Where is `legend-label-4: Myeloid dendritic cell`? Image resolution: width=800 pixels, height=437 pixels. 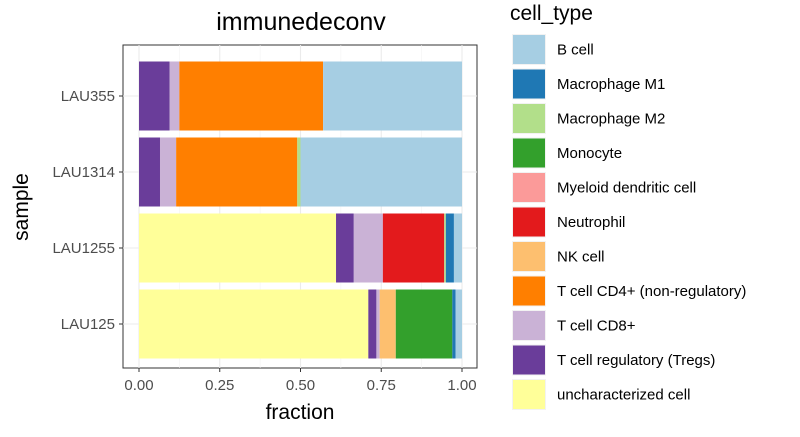 legend-label-4: Myeloid dendritic cell is located at coordinates (626, 188).